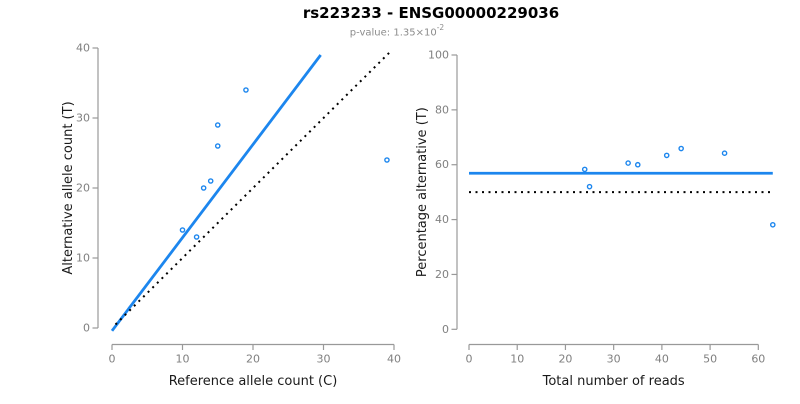 The height and width of the screenshot is (404, 800). What do you see at coordinates (758, 359) in the screenshot?
I see `x-tick-label: 60` at bounding box center [758, 359].